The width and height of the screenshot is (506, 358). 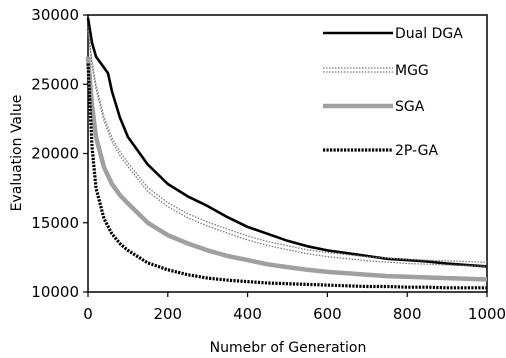 I want to click on x-tick-label: 200, so click(x=167, y=314).